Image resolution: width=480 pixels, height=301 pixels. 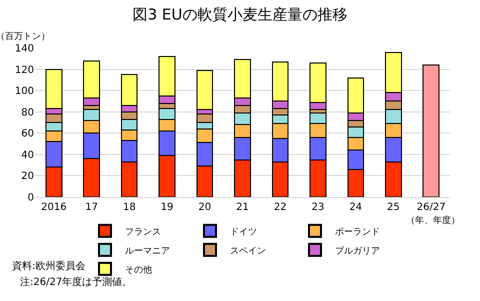 I want to click on text: 資料:欧州委員会, so click(x=49, y=266).